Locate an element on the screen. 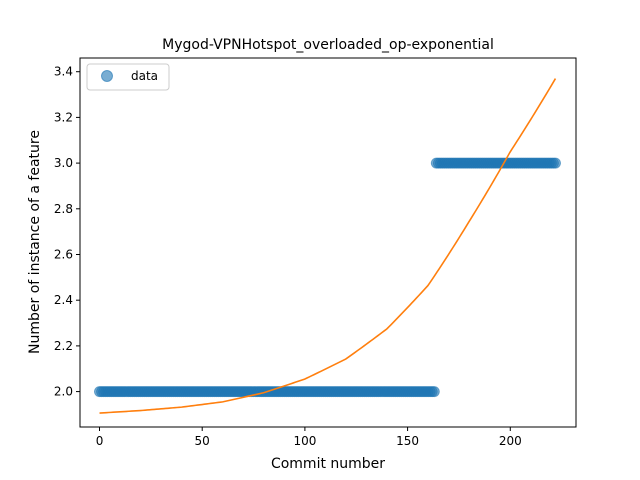  x-tick-label: 100 is located at coordinates (304, 441).